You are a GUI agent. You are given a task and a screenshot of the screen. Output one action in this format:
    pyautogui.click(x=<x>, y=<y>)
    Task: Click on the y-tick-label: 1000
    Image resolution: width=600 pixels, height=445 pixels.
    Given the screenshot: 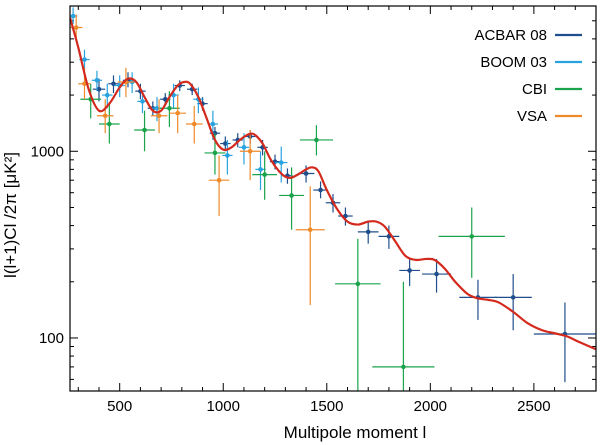 What is the action you would take?
    pyautogui.click(x=47, y=151)
    